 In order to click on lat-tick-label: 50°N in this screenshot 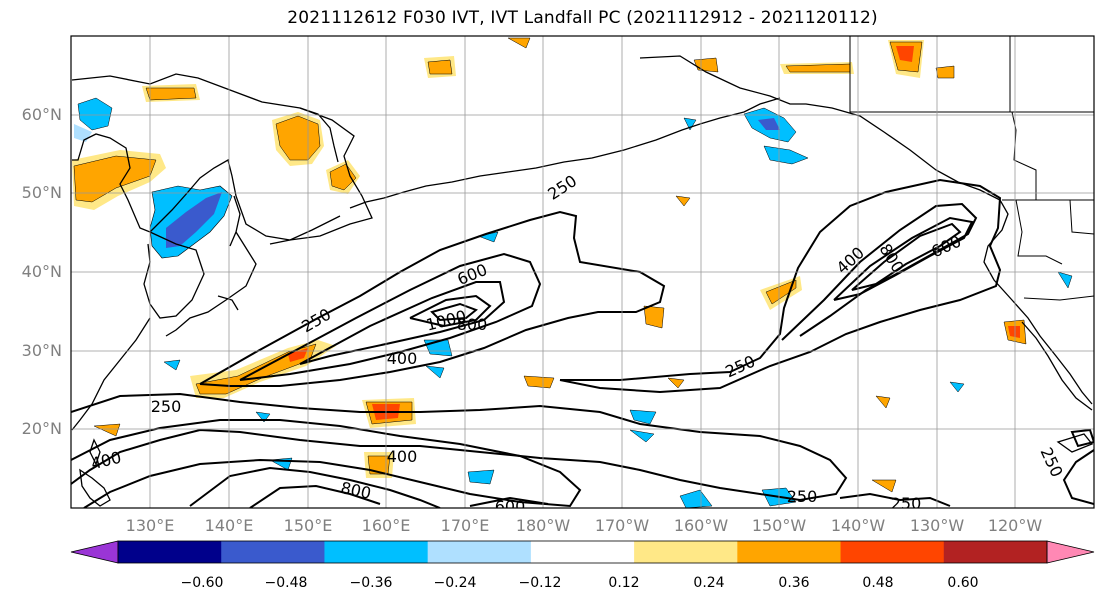, I will do `click(42, 192)`.